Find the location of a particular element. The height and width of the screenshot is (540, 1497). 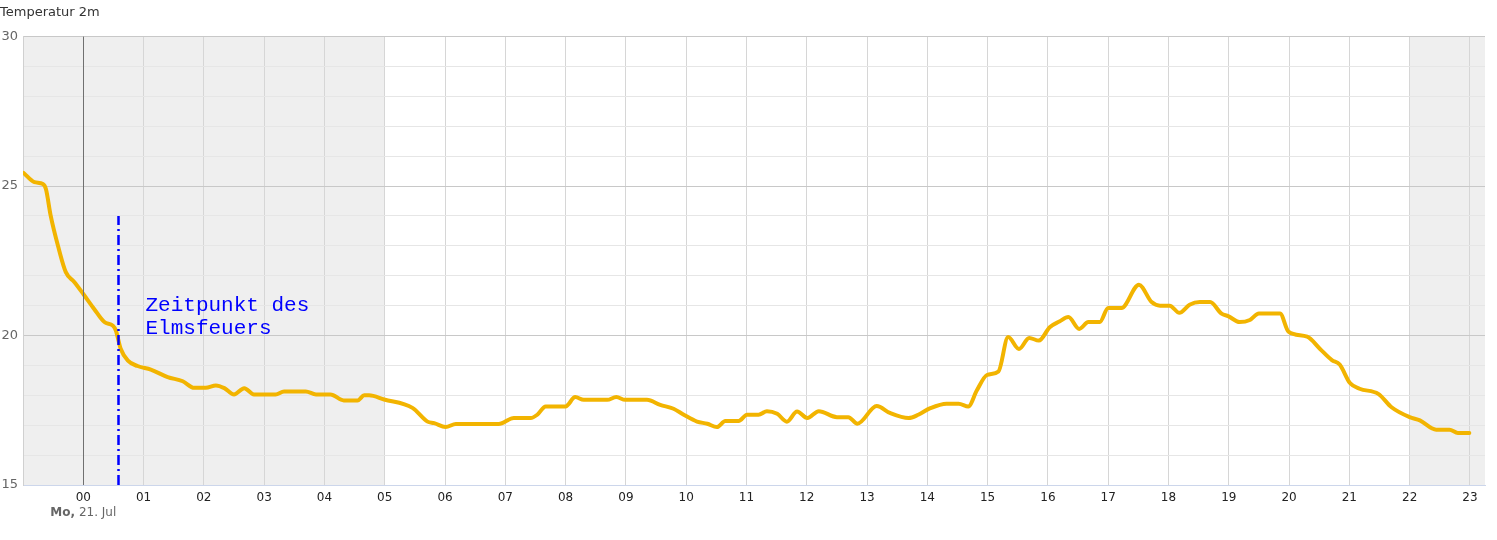

x-tick-label: 18 is located at coordinates (1168, 497).